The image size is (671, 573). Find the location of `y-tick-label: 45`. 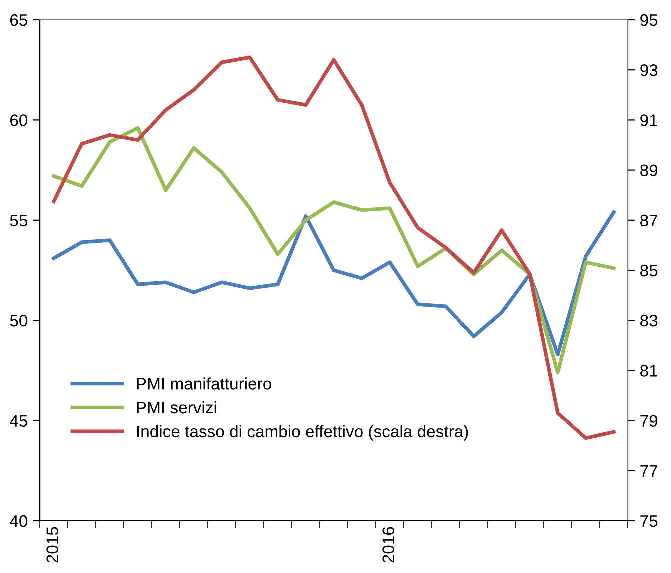

y-tick-label: 45 is located at coordinates (19, 421).